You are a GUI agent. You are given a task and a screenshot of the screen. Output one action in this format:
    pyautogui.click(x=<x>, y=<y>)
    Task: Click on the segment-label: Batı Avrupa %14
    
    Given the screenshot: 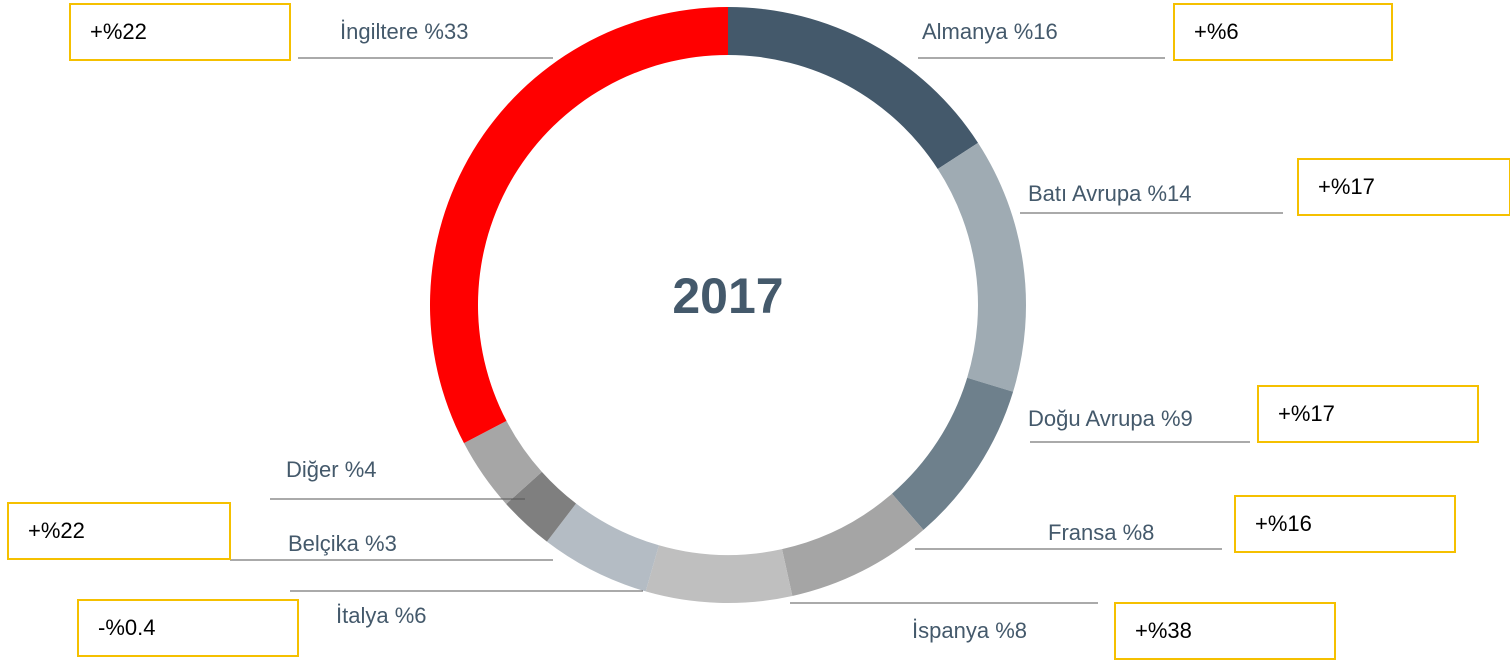 What is the action you would take?
    pyautogui.click(x=1110, y=193)
    